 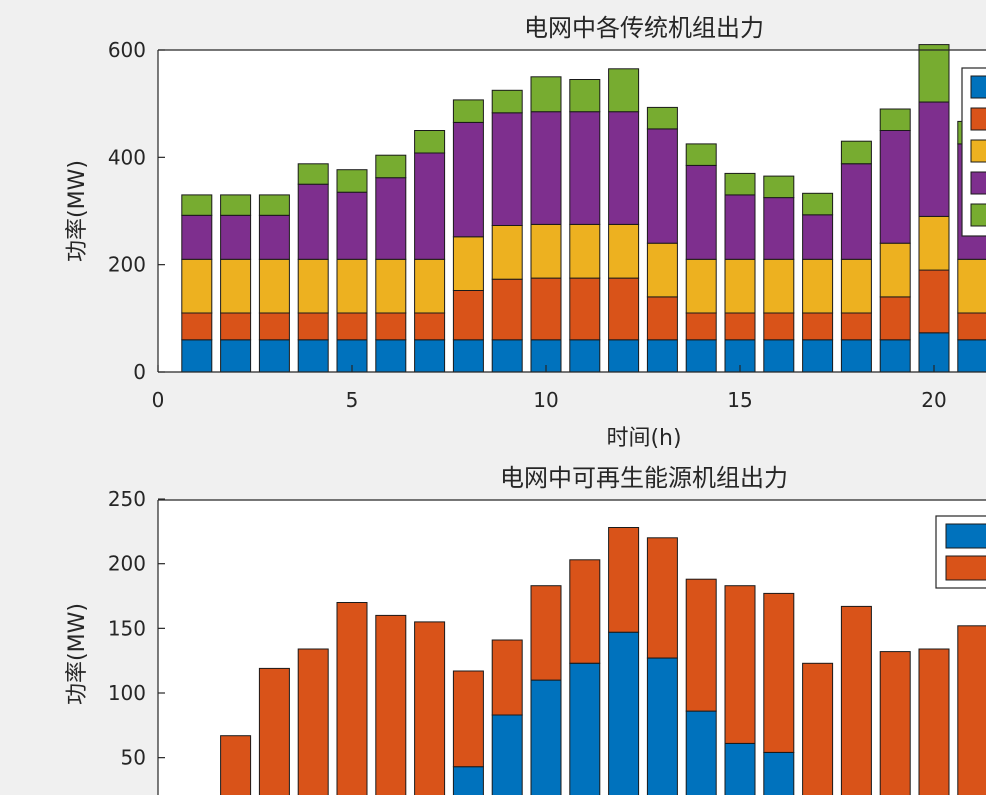 What do you see at coordinates (895, 318) in the screenshot?
I see `bar-c0-s2-x19` at bounding box center [895, 318].